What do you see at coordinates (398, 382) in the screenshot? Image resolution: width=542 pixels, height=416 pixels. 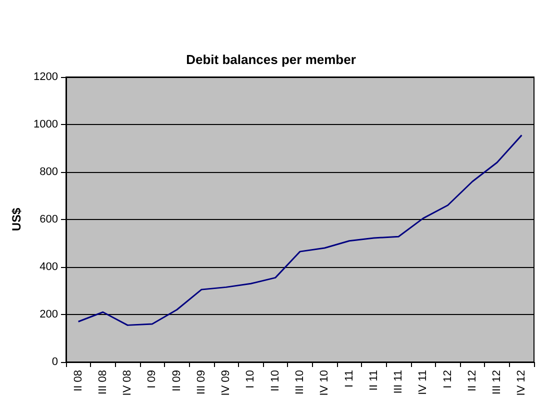 I see `x-tick-label: III 11` at bounding box center [398, 382].